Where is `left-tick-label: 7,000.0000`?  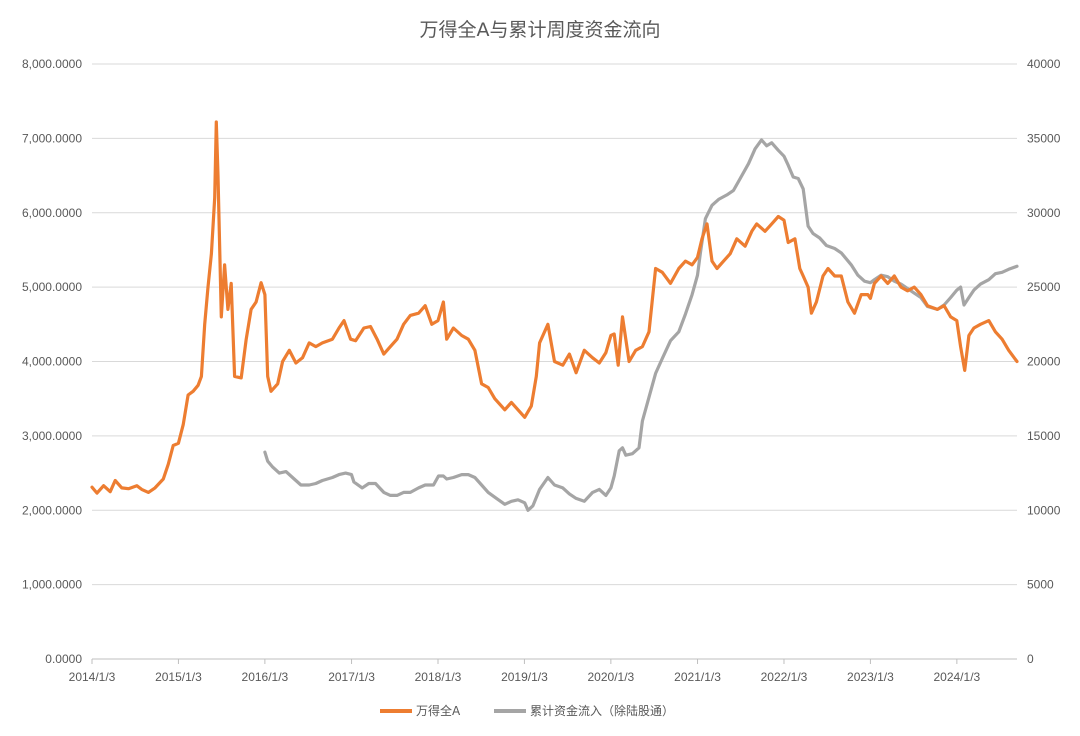 left-tick-label: 7,000.0000 is located at coordinates (52, 138).